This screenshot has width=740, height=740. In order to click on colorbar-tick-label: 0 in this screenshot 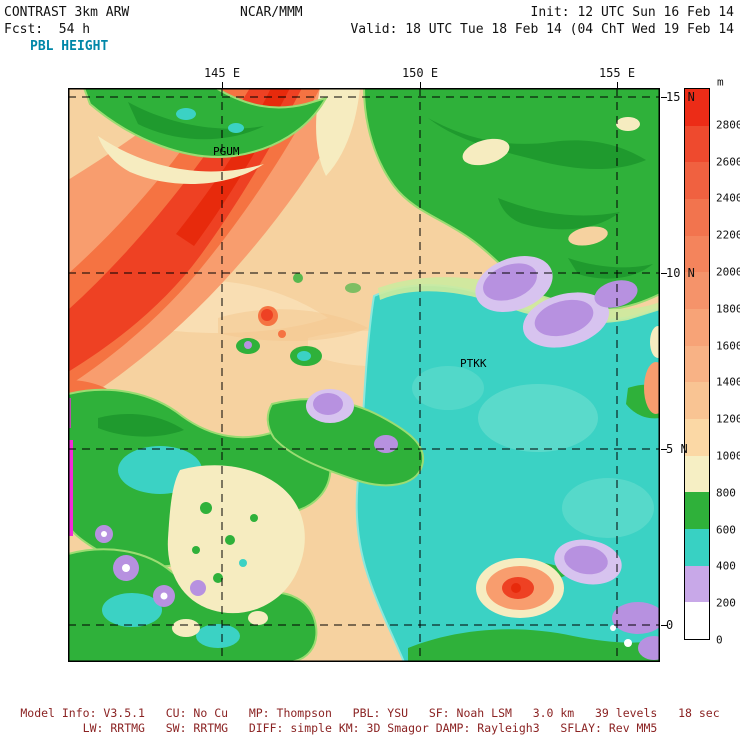, I will do `click(719, 640)`.